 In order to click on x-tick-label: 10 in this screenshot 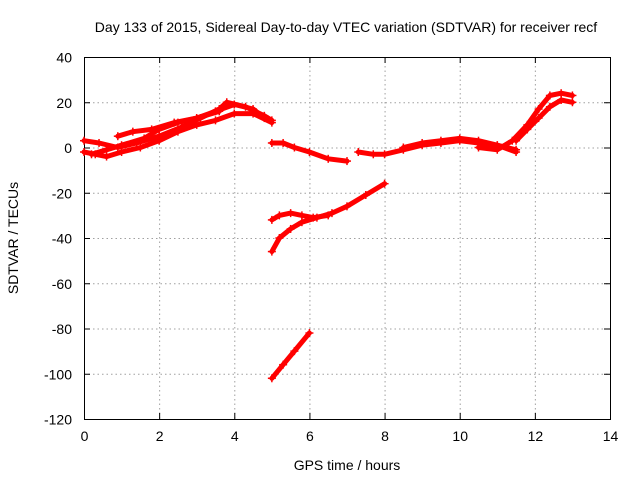, I will do `click(460, 436)`.